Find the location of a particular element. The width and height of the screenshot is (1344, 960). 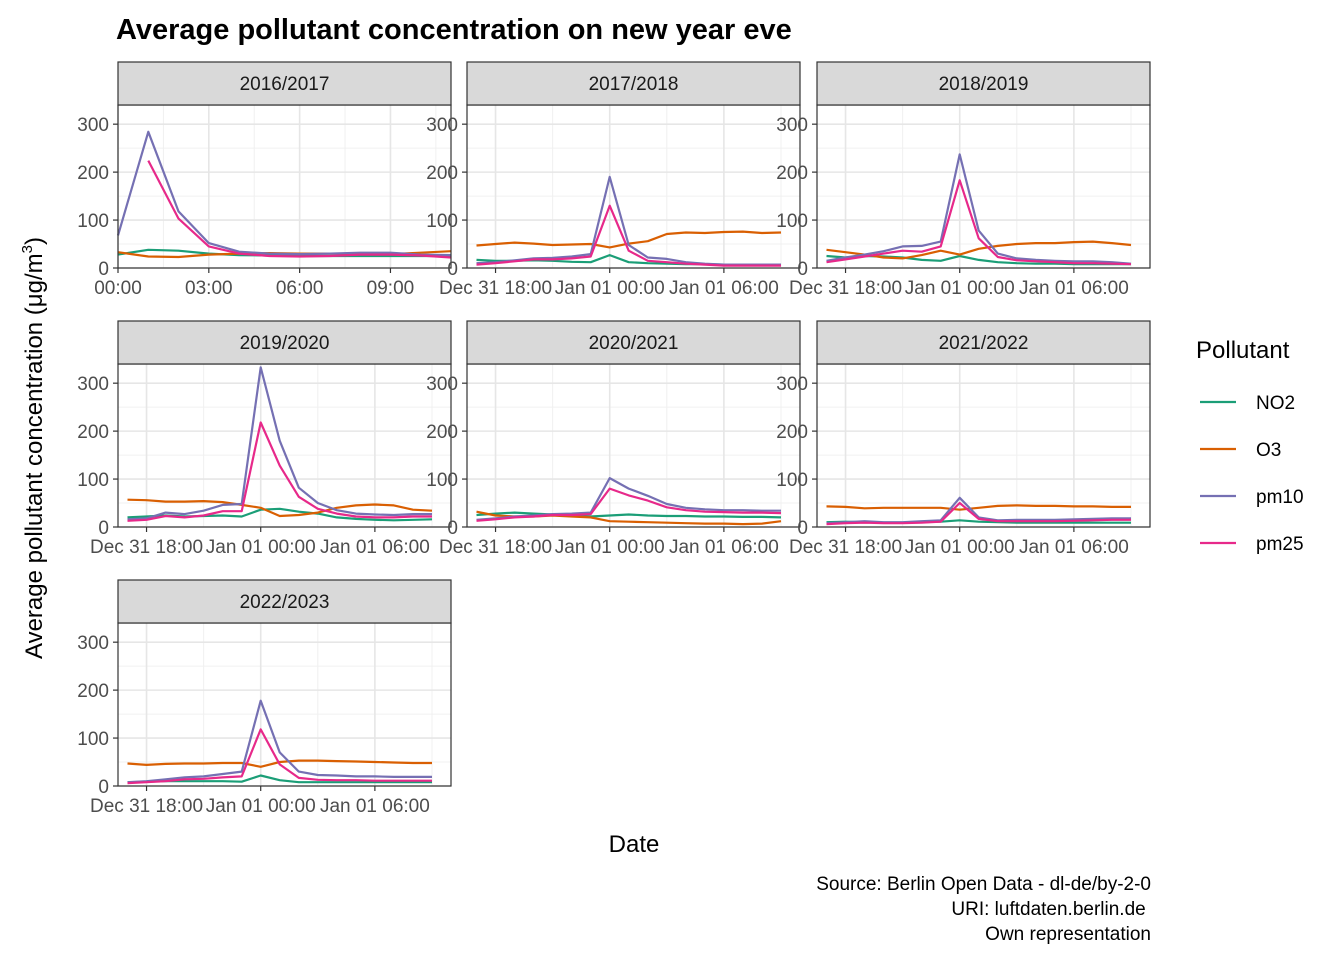

x-tick-label: 06:00 is located at coordinates (300, 288).